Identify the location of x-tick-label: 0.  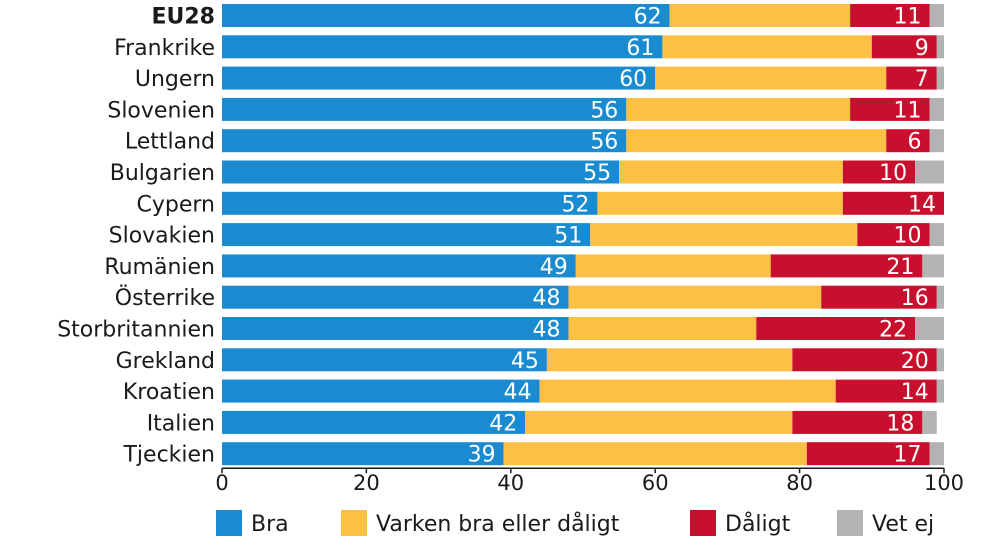
(221, 483).